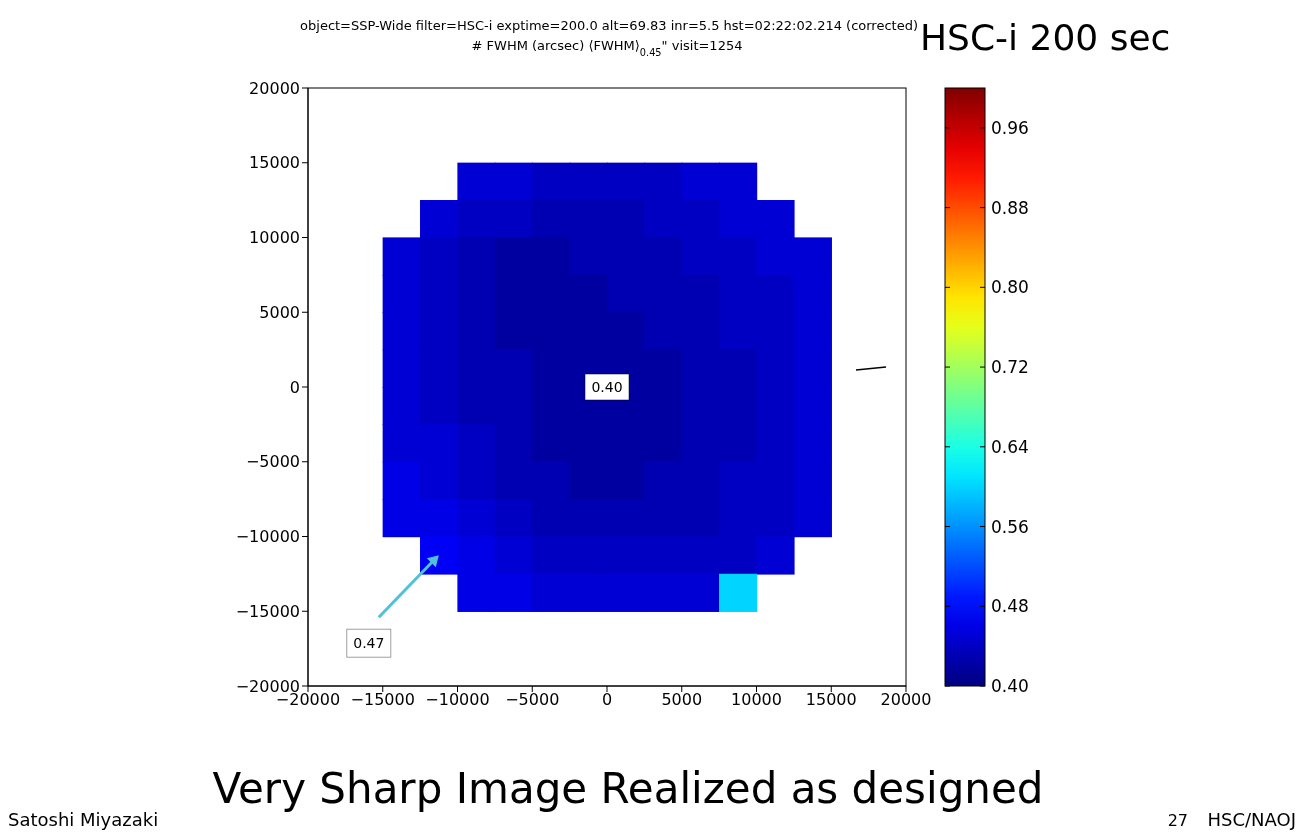 The height and width of the screenshot is (835, 1306). What do you see at coordinates (1045, 37) in the screenshot?
I see `text: HSC-i 200 sec` at bounding box center [1045, 37].